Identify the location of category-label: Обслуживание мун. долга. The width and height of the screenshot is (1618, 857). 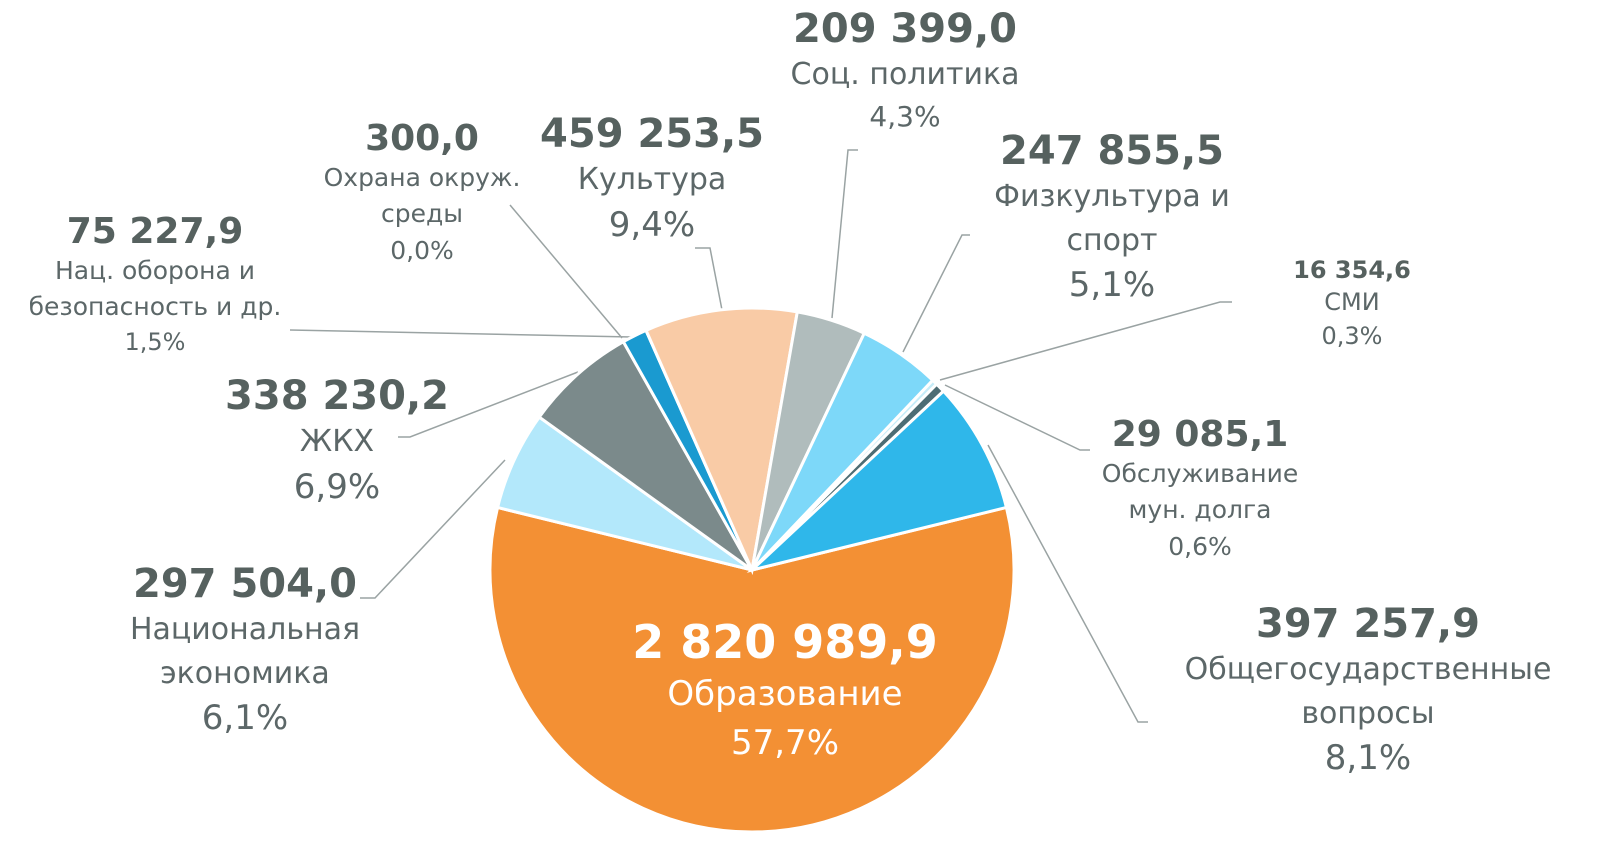
(1200, 492).